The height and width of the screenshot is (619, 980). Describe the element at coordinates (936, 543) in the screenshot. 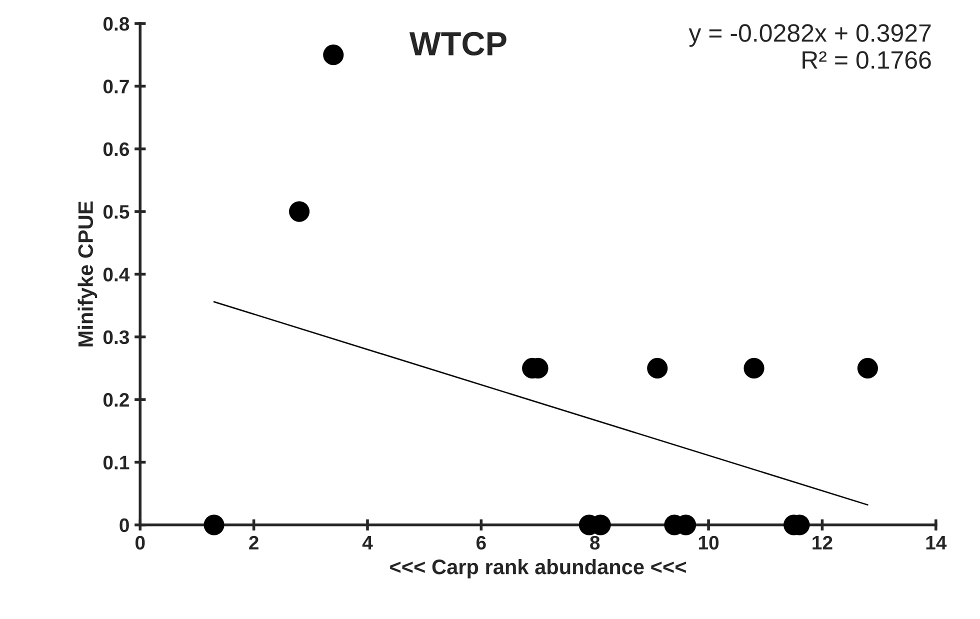

I see `x-tick-label: 14` at that location.